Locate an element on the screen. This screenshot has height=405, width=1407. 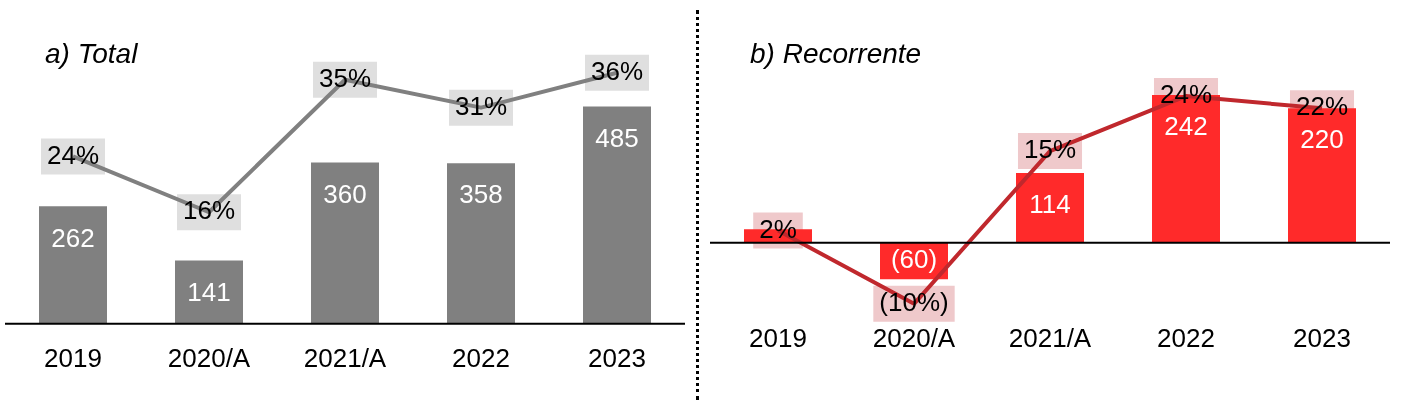
chart-title: b) Recorrente is located at coordinates (836, 53).